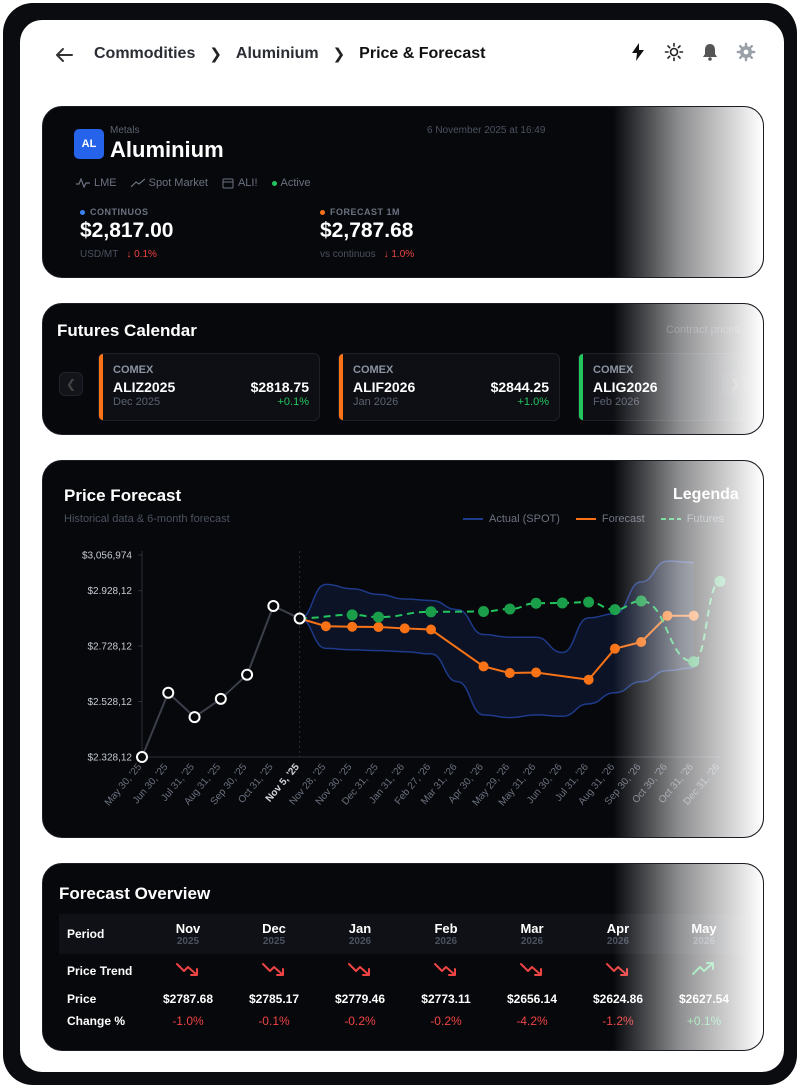  Describe the element at coordinates (746, 52) in the screenshot. I see `settings-gear-icon` at that location.